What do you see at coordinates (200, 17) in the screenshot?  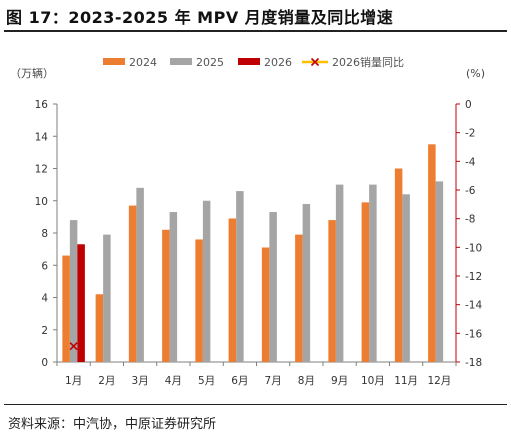 I see `figure-title: 图 17：2023-2025 年 MPV 月度销量及同比增速` at bounding box center [200, 17].